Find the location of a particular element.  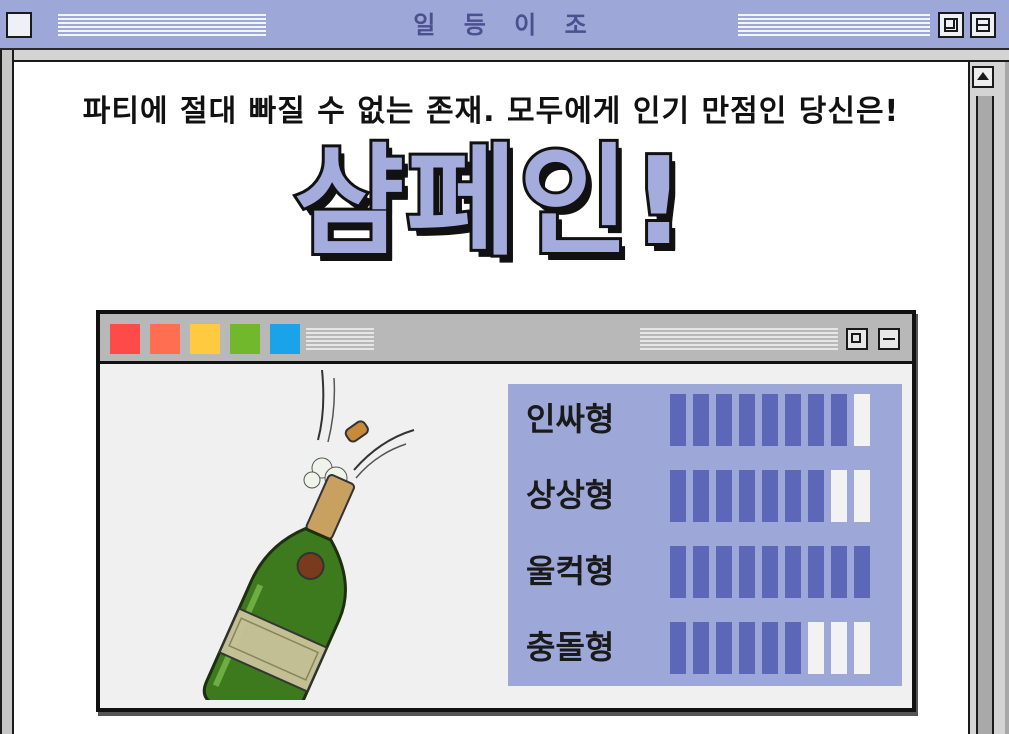

stat-label: 인싸형 is located at coordinates (570, 419).